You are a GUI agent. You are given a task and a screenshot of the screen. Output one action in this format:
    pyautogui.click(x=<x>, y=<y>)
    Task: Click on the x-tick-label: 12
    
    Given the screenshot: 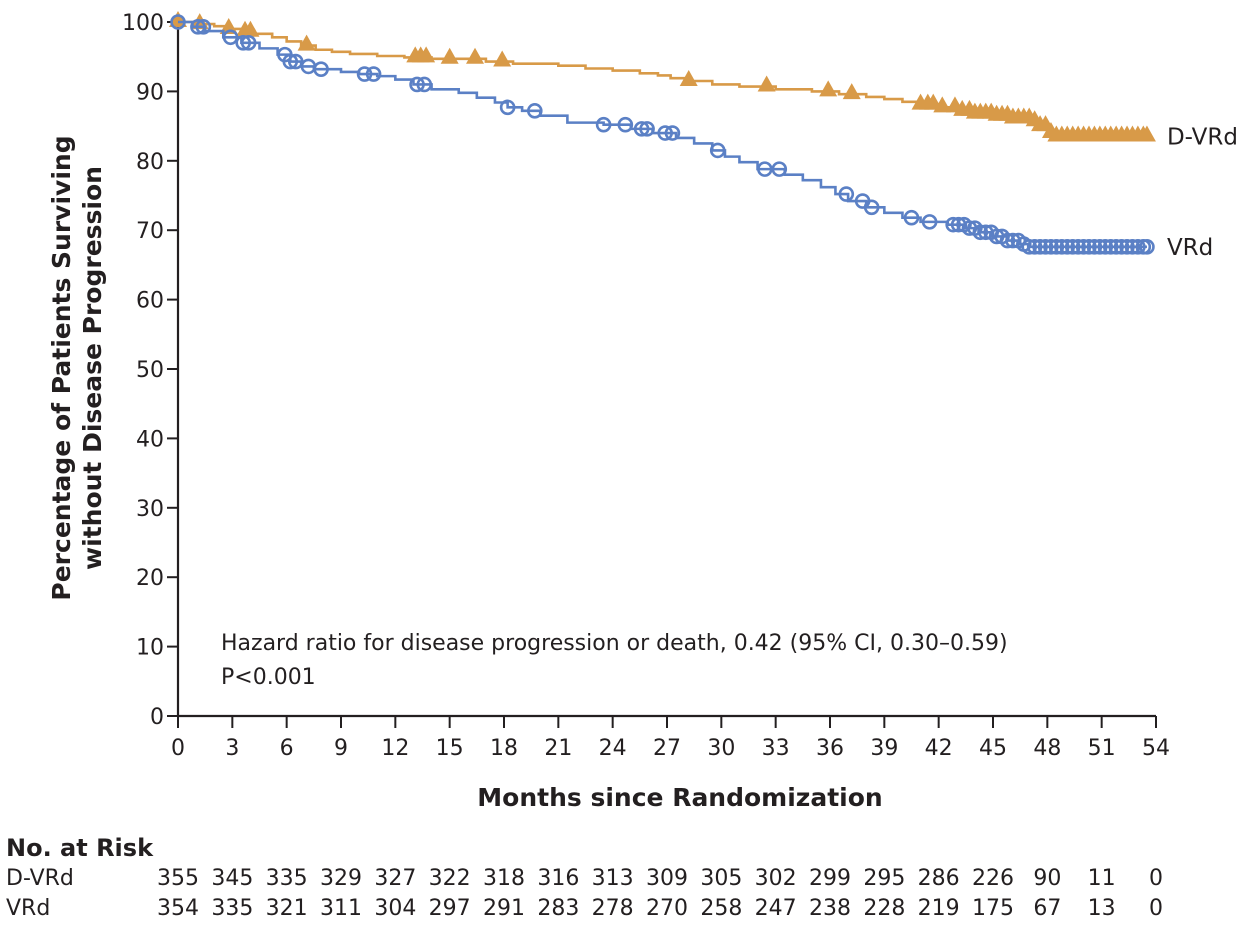 What is the action you would take?
    pyautogui.click(x=395, y=748)
    